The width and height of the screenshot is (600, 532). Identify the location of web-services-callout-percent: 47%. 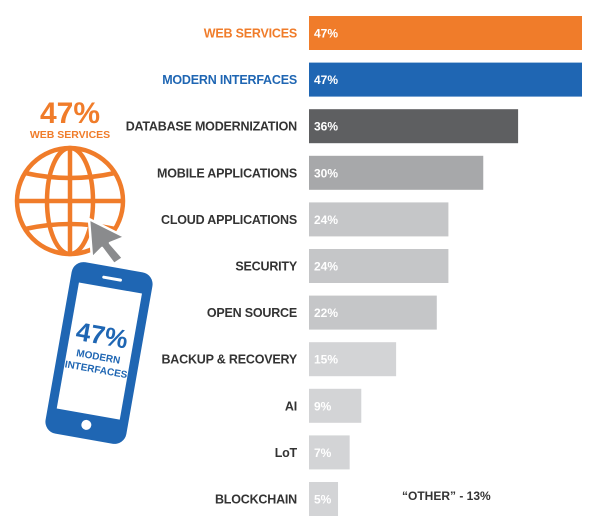
(70, 113).